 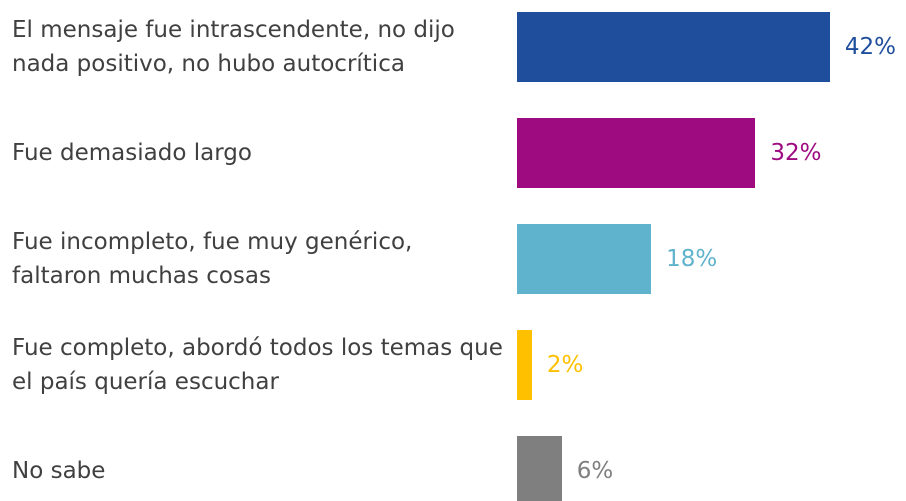 I want to click on value-label: 42%, so click(x=870, y=47).